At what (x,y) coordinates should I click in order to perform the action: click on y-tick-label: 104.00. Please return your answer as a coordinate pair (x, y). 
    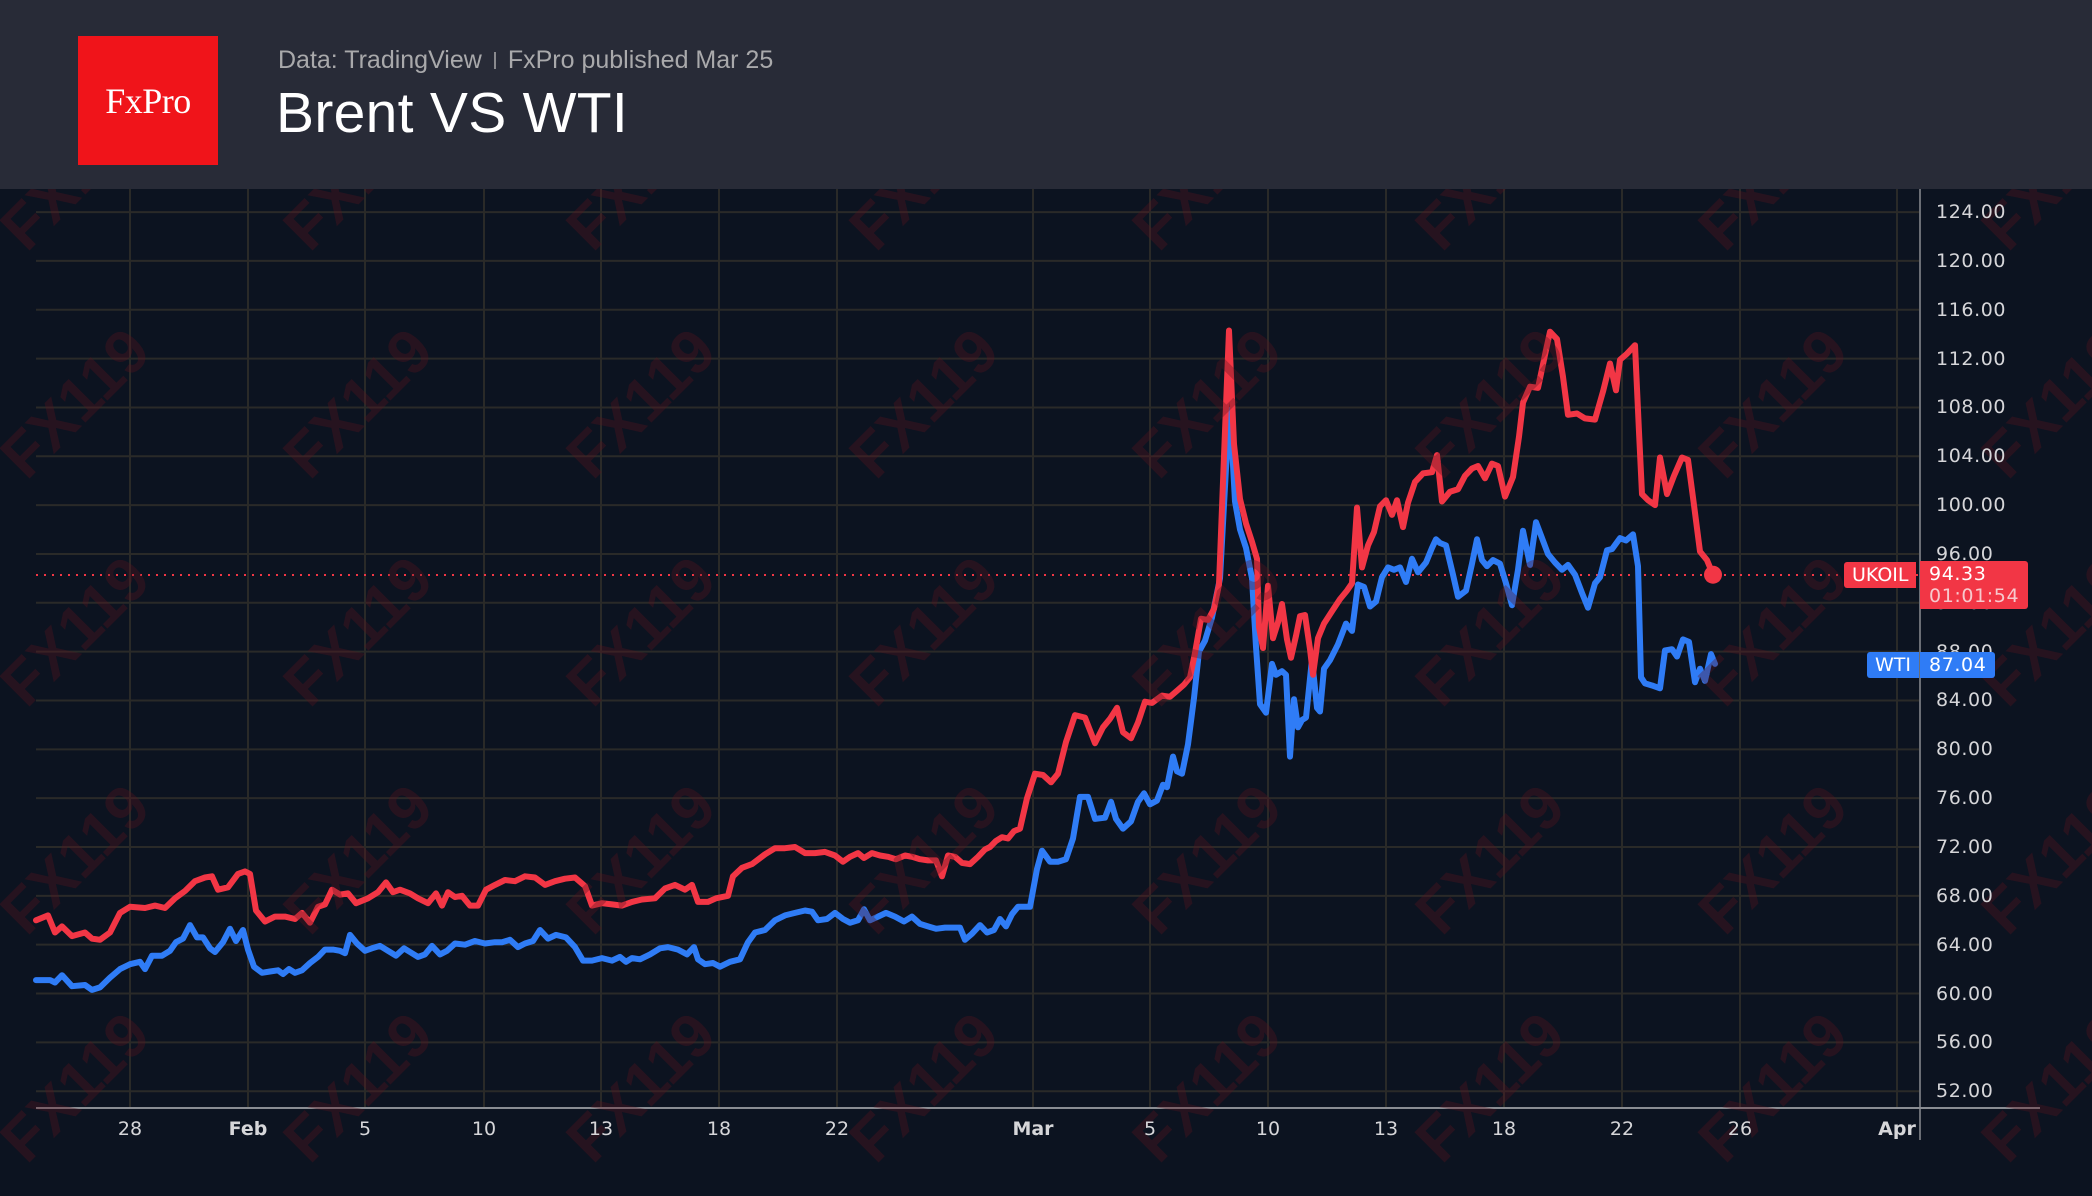
    Looking at the image, I should click on (1971, 456).